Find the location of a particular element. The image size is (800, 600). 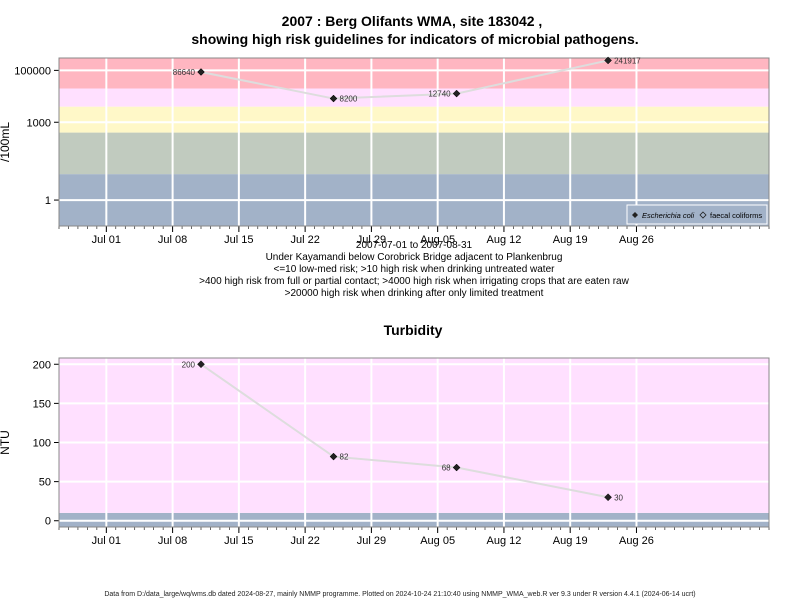

turbidity-point-label-1: 82 is located at coordinates (344, 457).